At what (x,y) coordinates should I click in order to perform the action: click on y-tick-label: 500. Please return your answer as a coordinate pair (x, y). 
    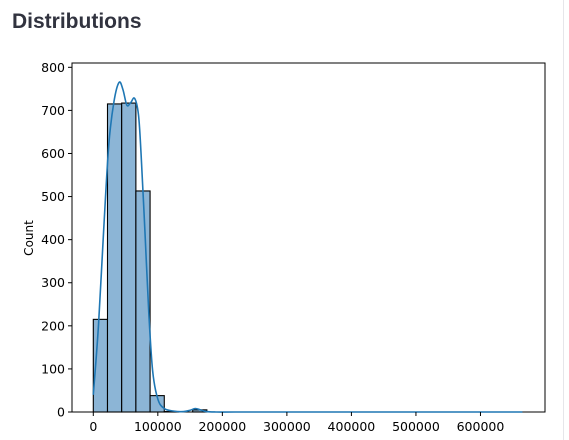
    Looking at the image, I should click on (53, 196).